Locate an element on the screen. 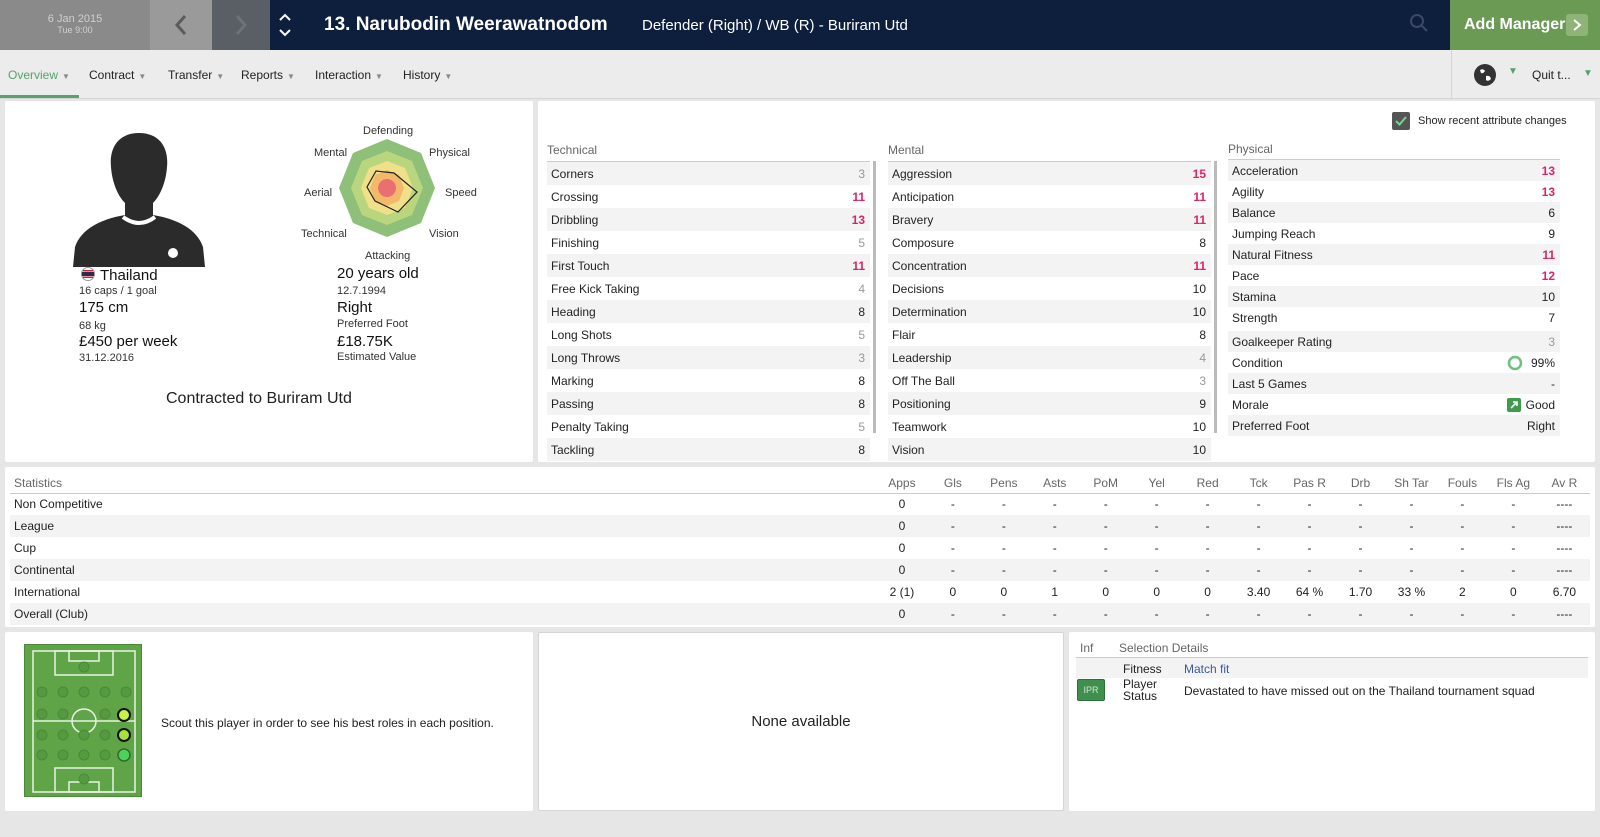 The width and height of the screenshot is (1600, 837). attr-row-heading: Heading 8 is located at coordinates (708, 311).